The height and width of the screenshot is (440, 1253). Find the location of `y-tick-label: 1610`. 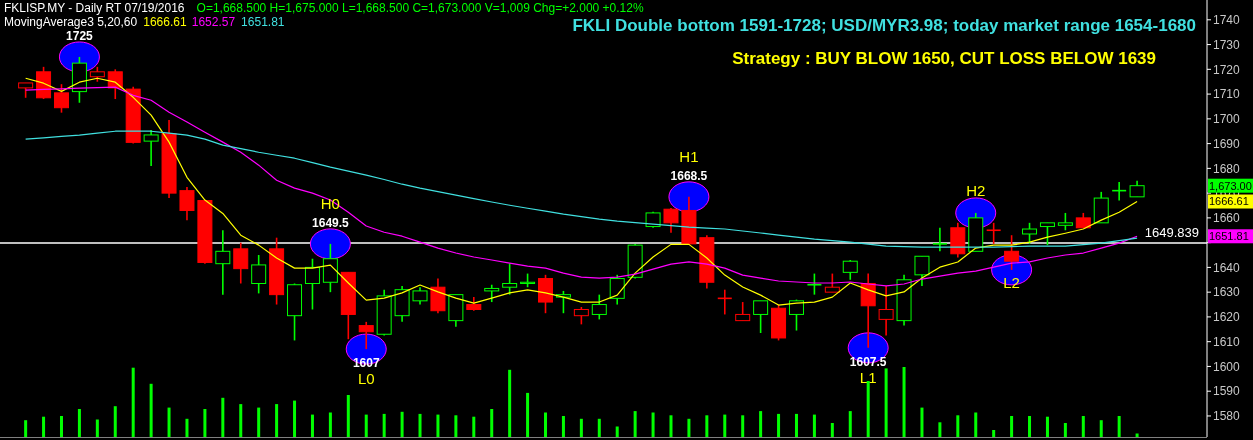

y-tick-label: 1610 is located at coordinates (1227, 341).